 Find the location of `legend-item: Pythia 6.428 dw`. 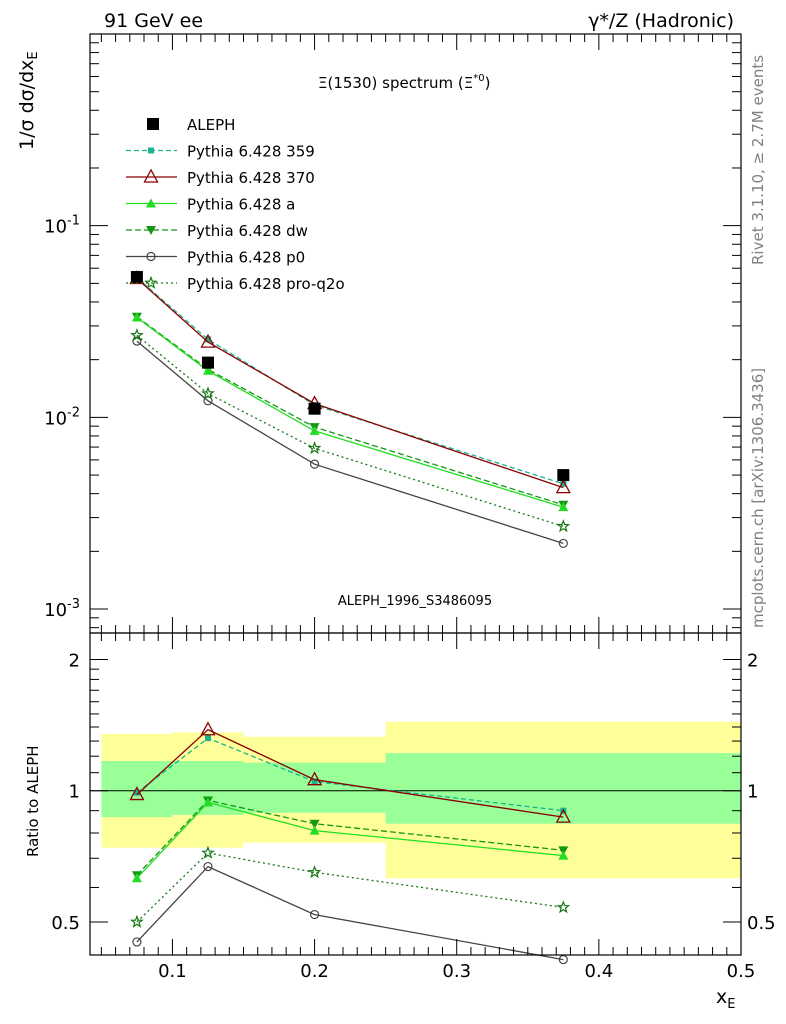

legend-item: Pythia 6.428 dw is located at coordinates (217, 231).